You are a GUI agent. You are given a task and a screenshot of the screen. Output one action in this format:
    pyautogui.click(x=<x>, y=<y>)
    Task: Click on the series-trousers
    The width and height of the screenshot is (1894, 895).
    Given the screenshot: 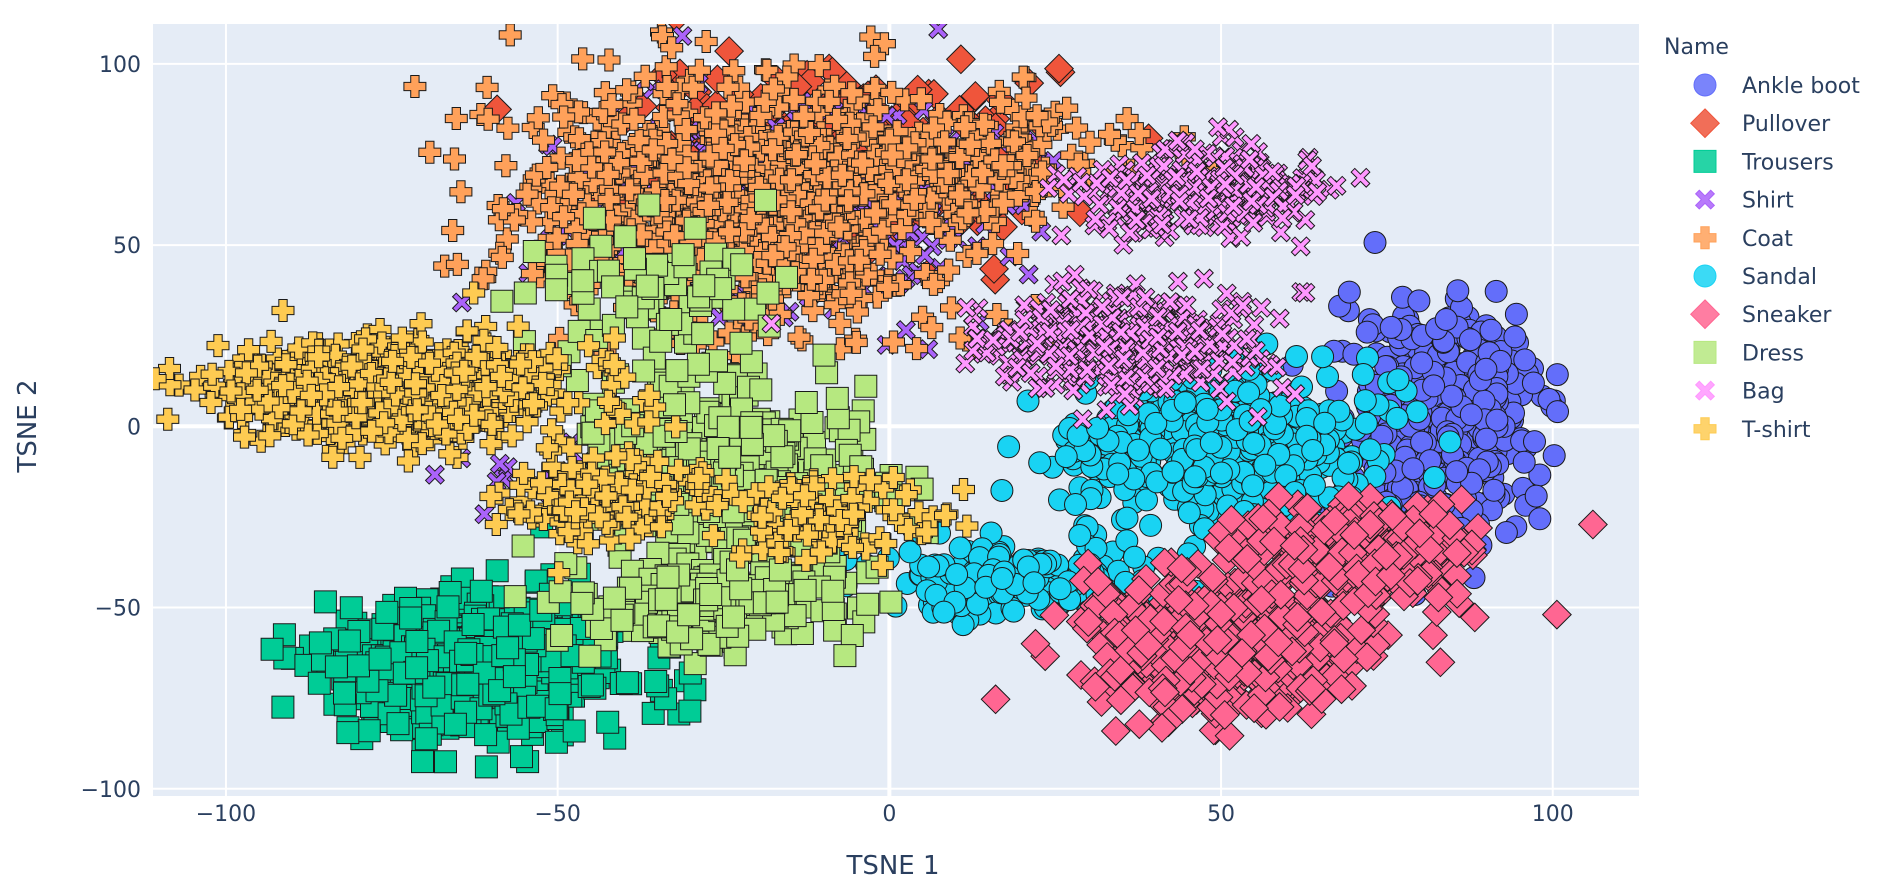 What is the action you would take?
    pyautogui.click(x=483, y=647)
    